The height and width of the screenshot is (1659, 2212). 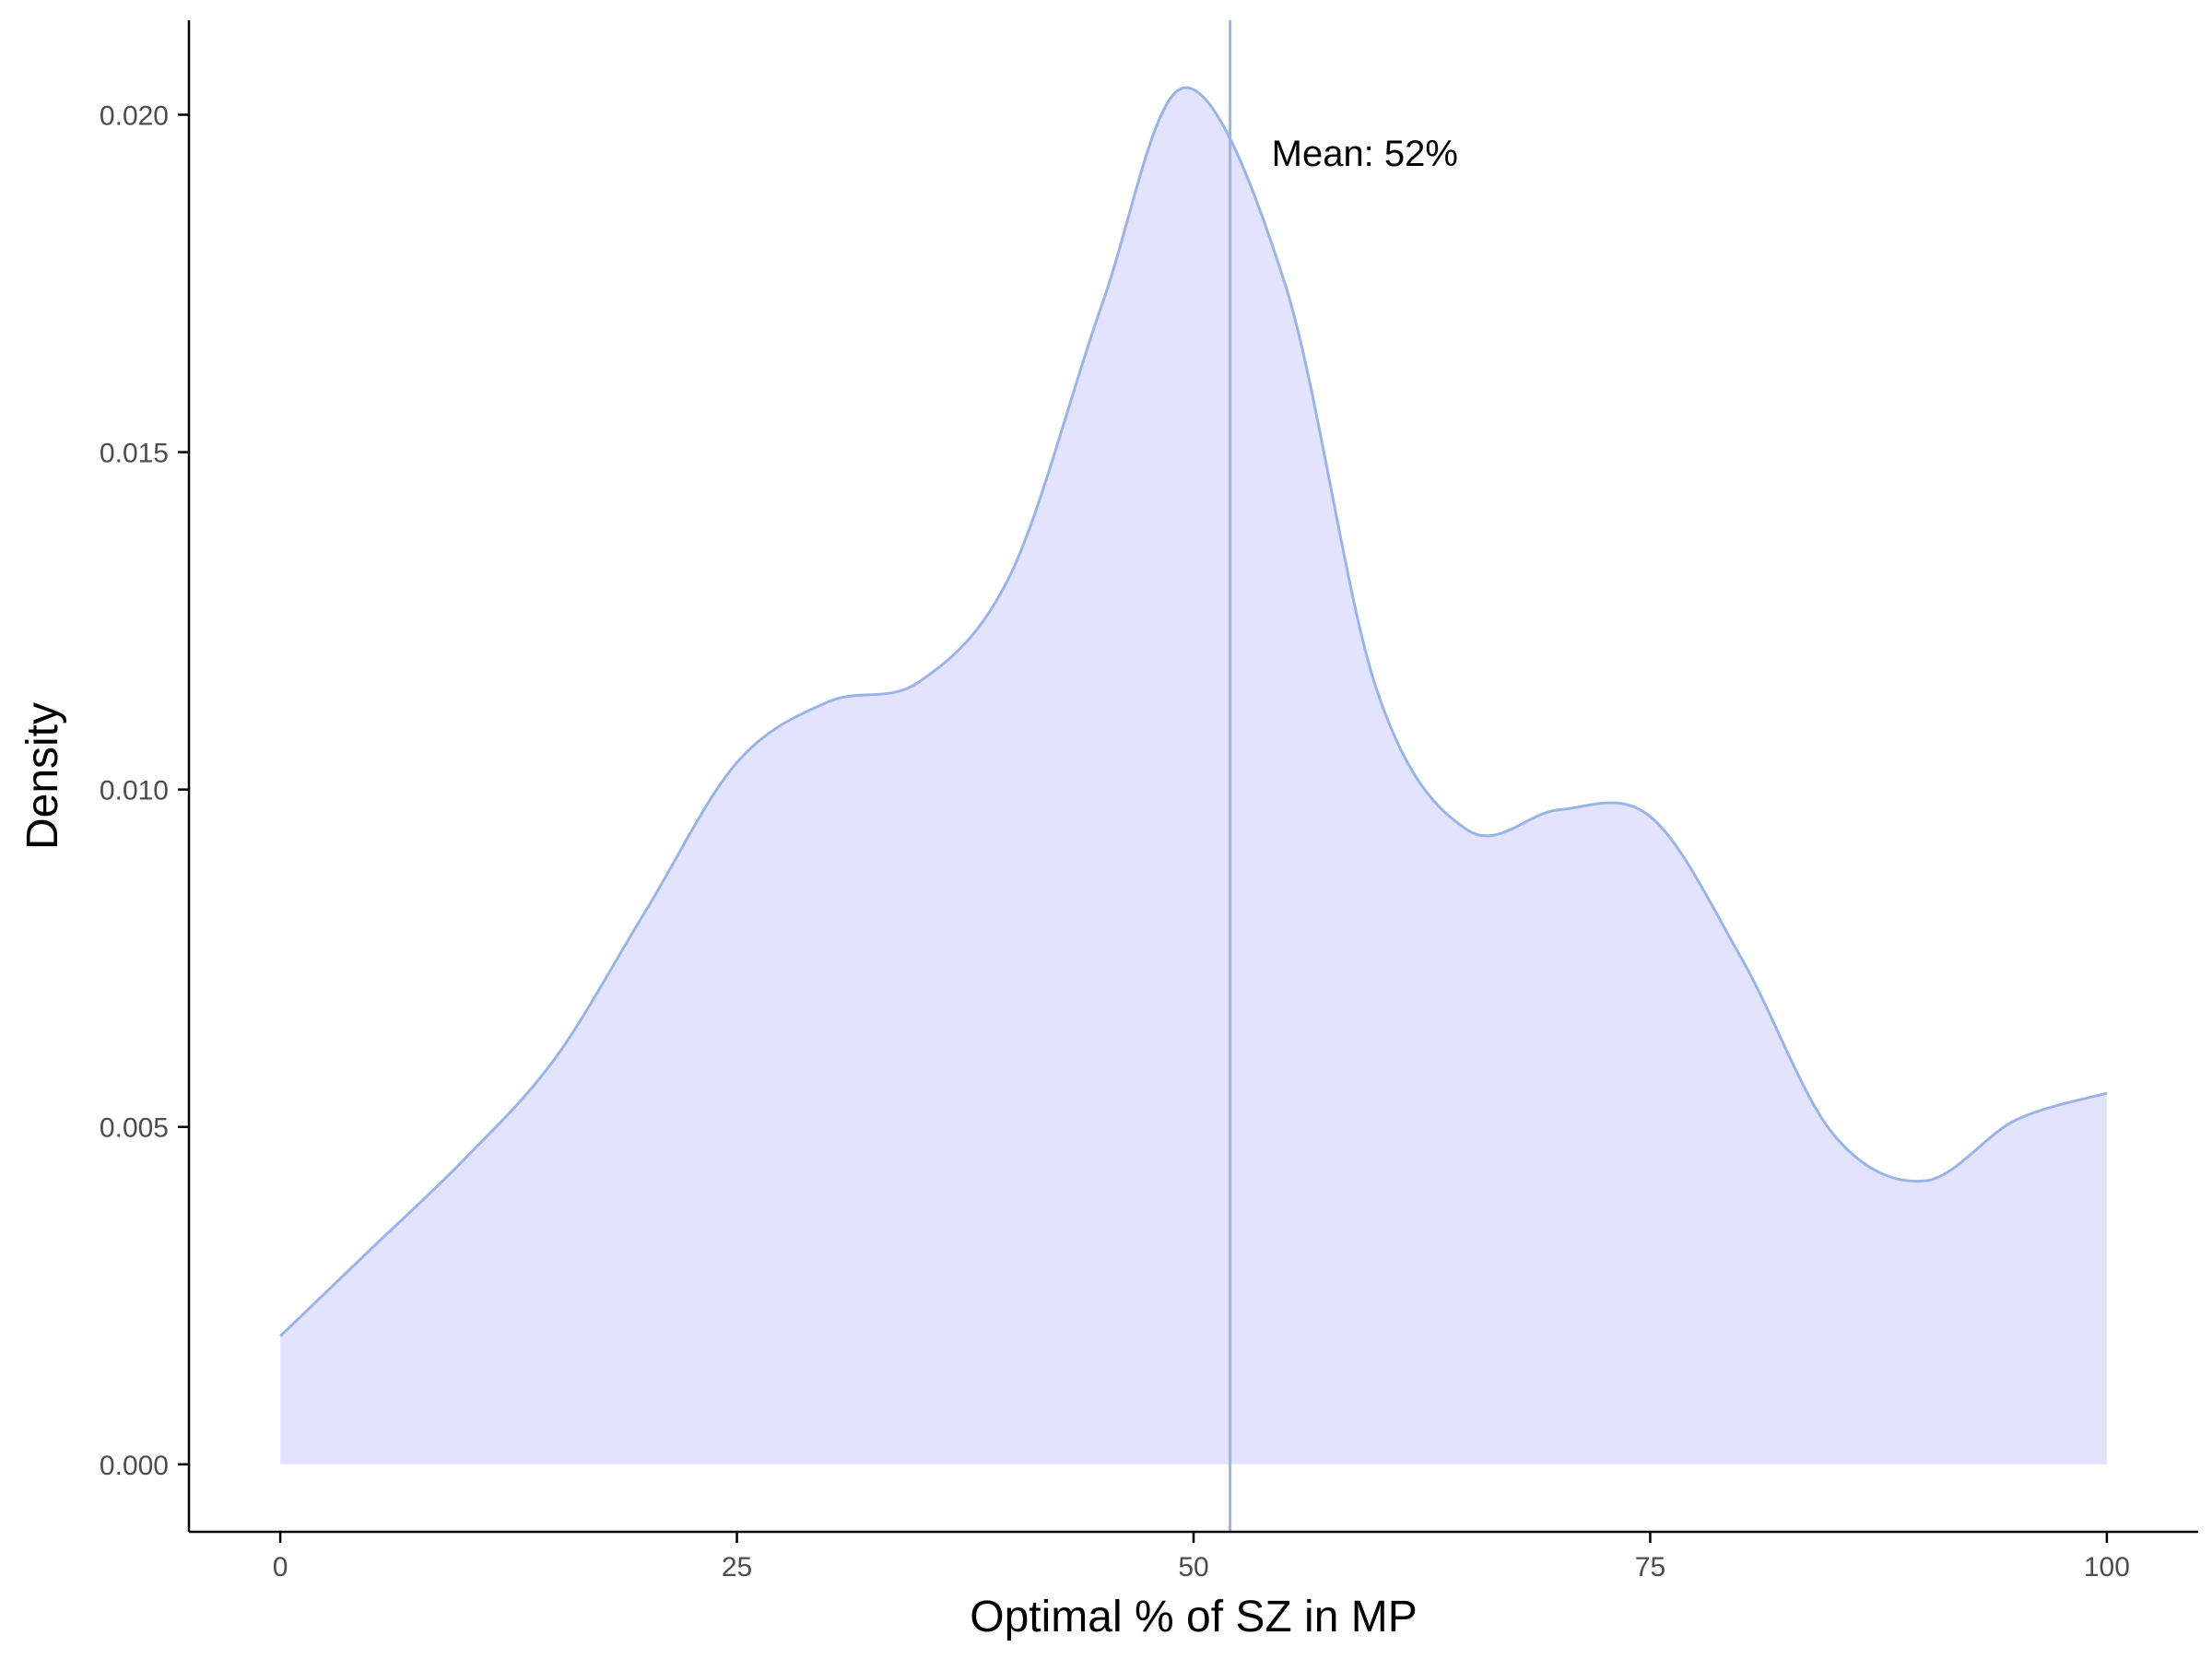 What do you see at coordinates (1193, 1617) in the screenshot?
I see `x-axis-title: Optimal % of SZ in MP` at bounding box center [1193, 1617].